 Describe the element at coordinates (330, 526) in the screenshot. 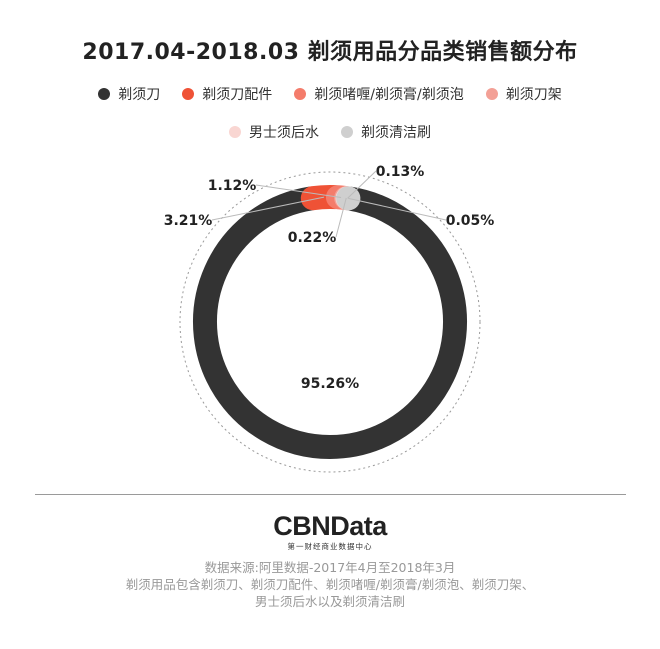

I see `brand-name: CBNData` at that location.